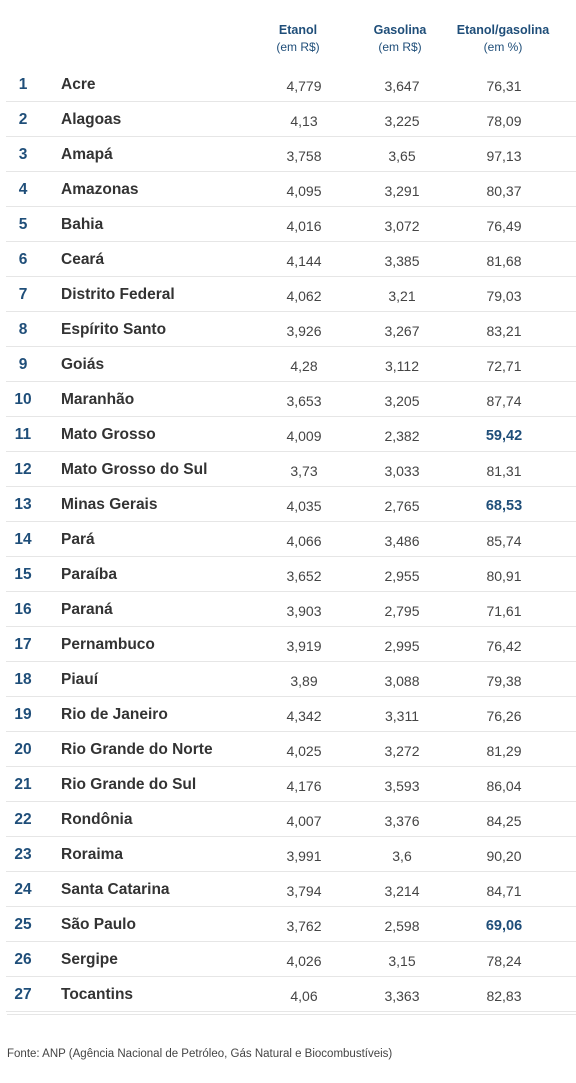  I want to click on state-name: Santa Catarina, so click(115, 889).